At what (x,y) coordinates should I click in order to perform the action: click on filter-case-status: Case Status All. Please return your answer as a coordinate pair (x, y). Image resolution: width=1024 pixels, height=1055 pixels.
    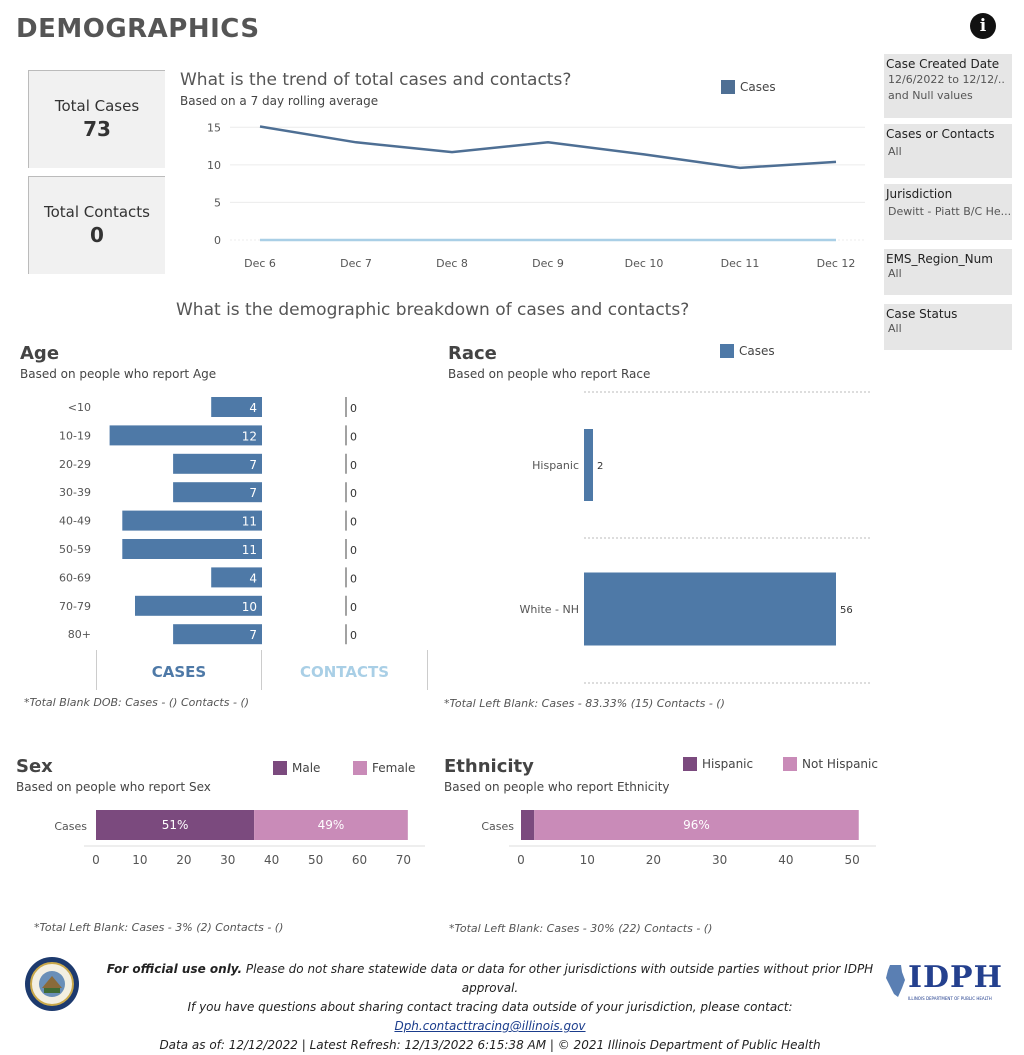
    Looking at the image, I should click on (948, 327).